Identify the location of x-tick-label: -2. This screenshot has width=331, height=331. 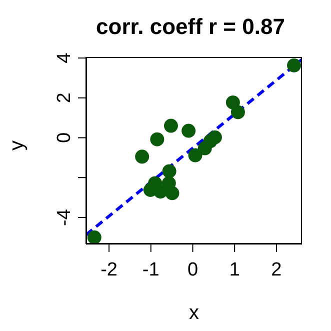
(109, 269).